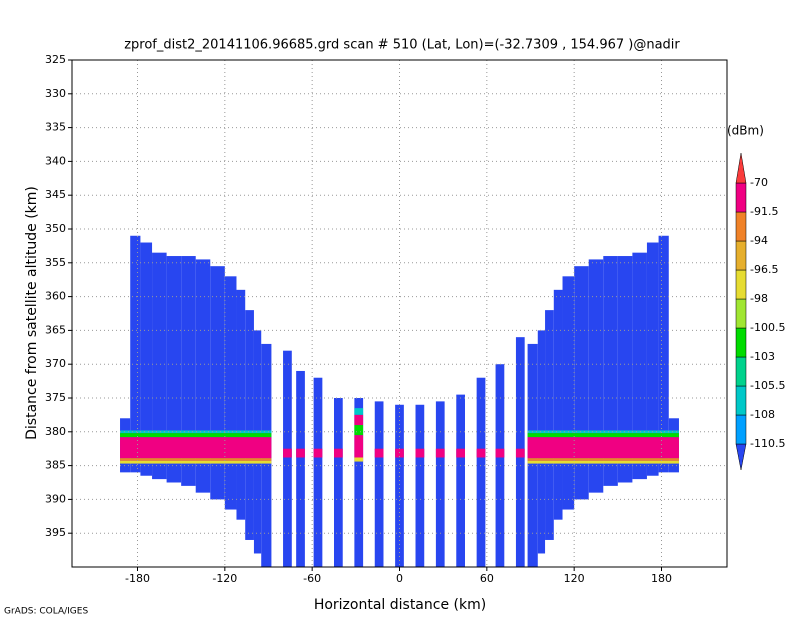 This screenshot has width=800, height=618. I want to click on x-tick-label: -120, so click(224, 578).